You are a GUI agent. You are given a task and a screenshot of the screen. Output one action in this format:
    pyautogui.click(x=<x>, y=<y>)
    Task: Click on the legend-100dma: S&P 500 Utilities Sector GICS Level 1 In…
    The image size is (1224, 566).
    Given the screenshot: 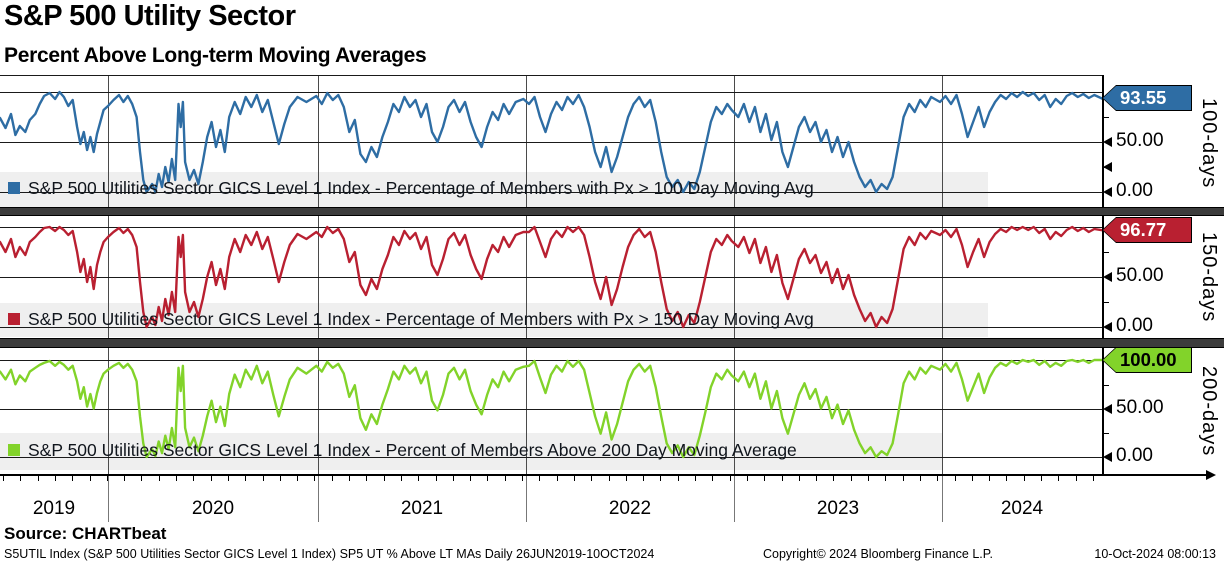 What is the action you would take?
    pyautogui.click(x=411, y=188)
    